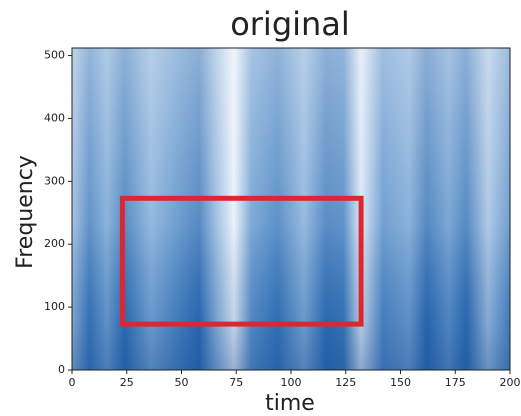 The image size is (521, 416). I want to click on x-tick-label: 175, so click(455, 382).